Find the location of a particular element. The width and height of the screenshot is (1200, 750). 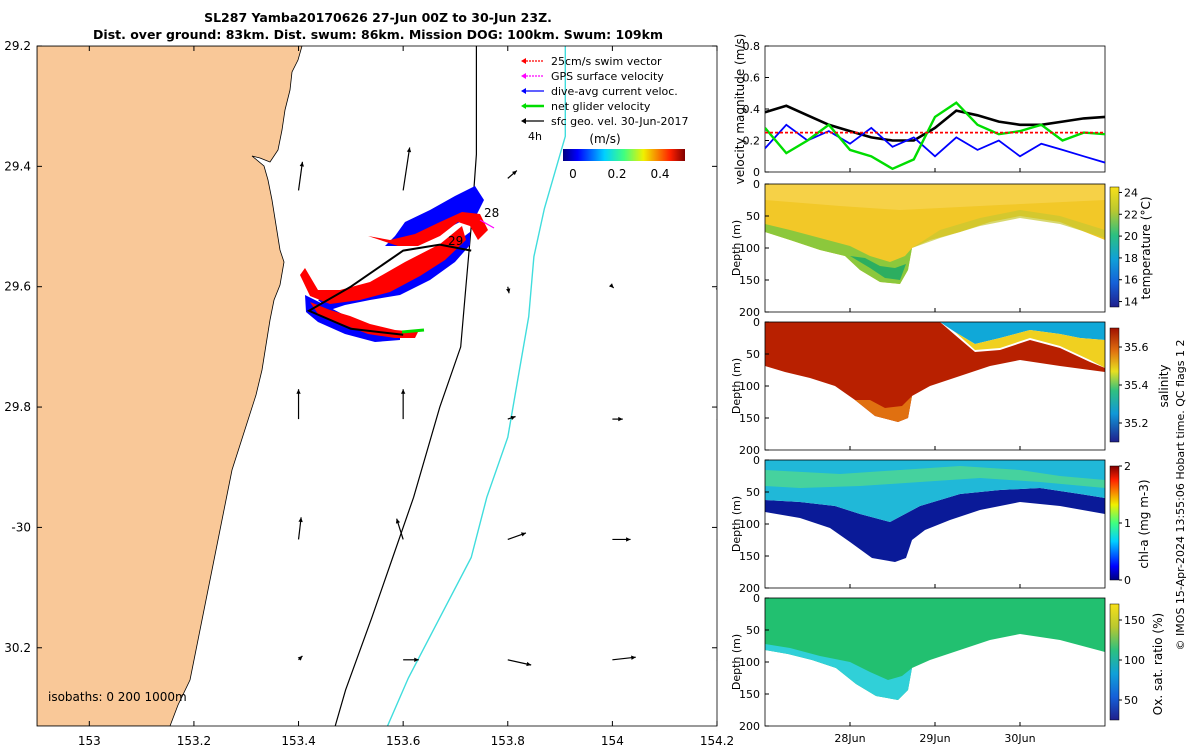

oxygen-ylabel: Depth (m) is located at coordinates (736, 662).